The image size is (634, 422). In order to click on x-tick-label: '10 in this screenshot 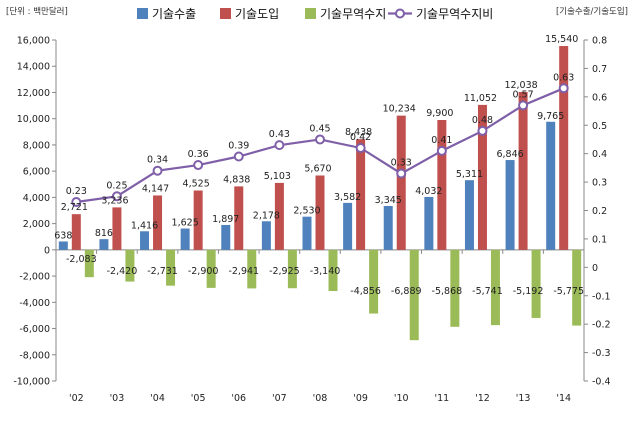, I will do `click(401, 398)`.